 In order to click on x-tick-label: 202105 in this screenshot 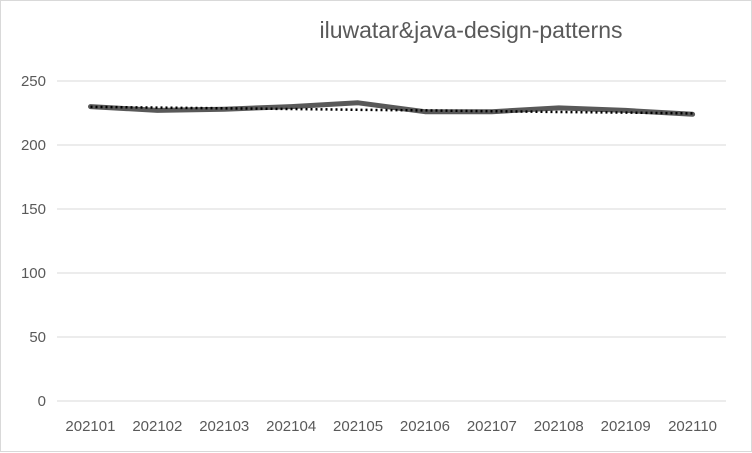, I will do `click(358, 426)`.